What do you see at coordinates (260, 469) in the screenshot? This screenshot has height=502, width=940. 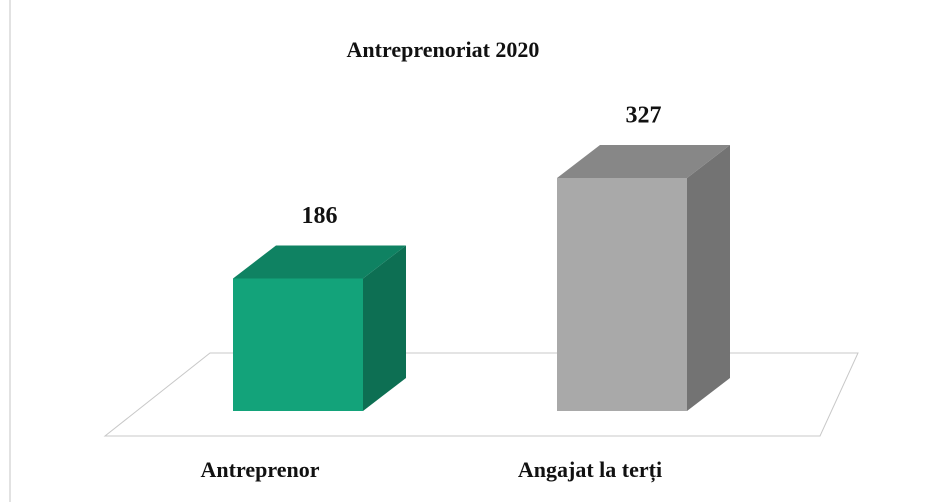 I see `category-label: Antreprenor` at bounding box center [260, 469].